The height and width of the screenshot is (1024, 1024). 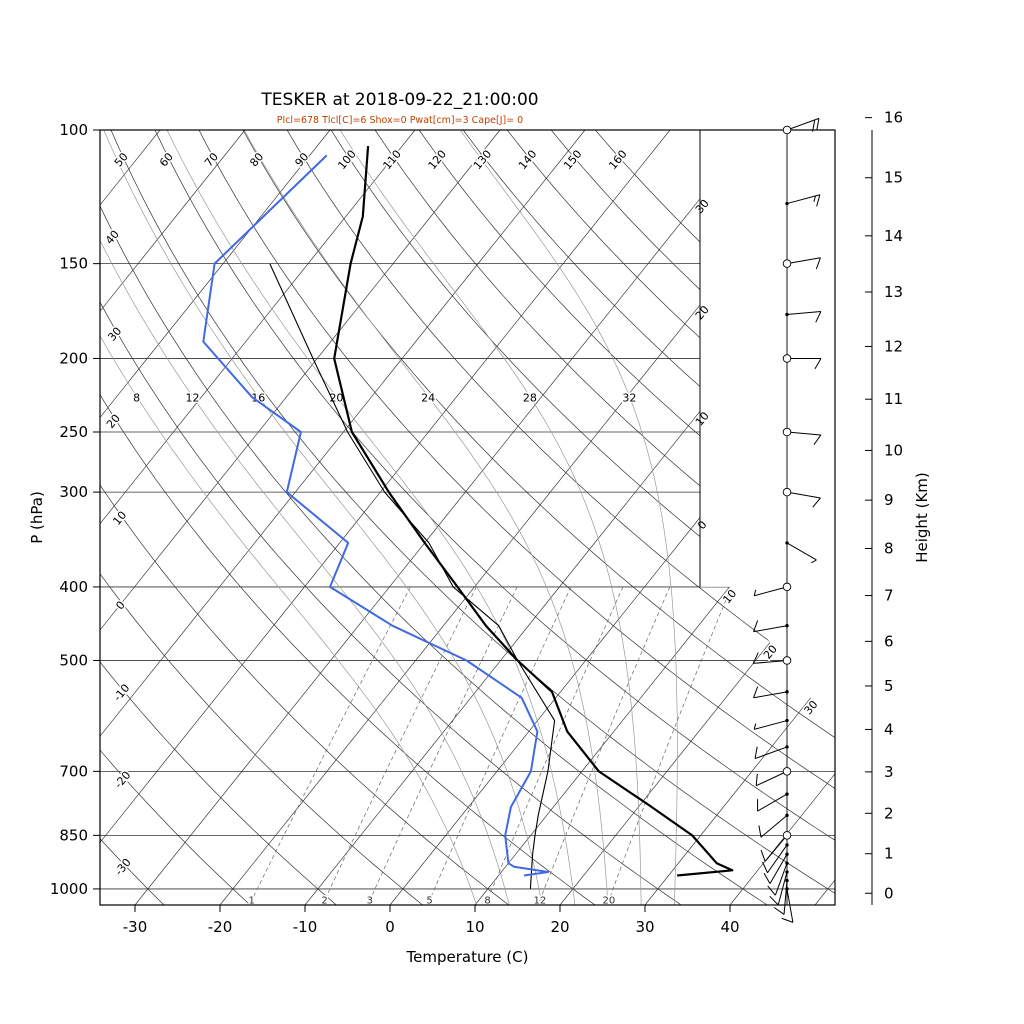 What do you see at coordinates (527, 160) in the screenshot?
I see `svg-text: 140` at bounding box center [527, 160].